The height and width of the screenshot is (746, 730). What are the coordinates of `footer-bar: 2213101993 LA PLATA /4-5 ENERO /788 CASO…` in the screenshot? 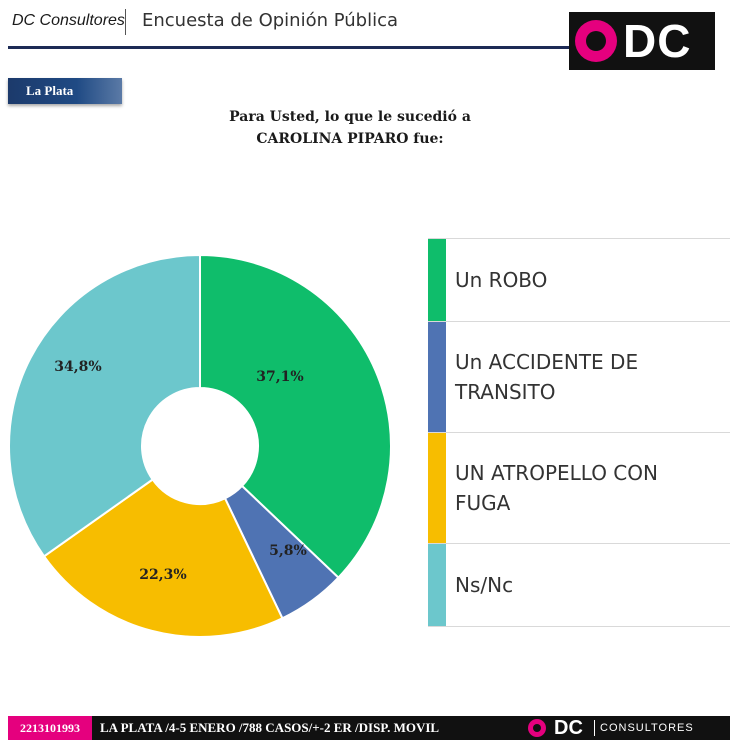 It's located at (369, 728).